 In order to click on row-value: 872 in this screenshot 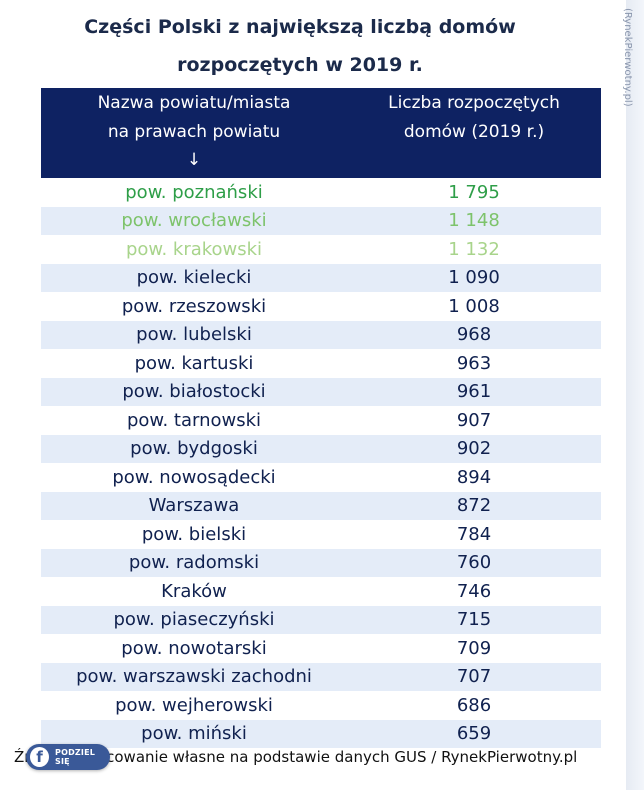, I will do `click(474, 506)`.